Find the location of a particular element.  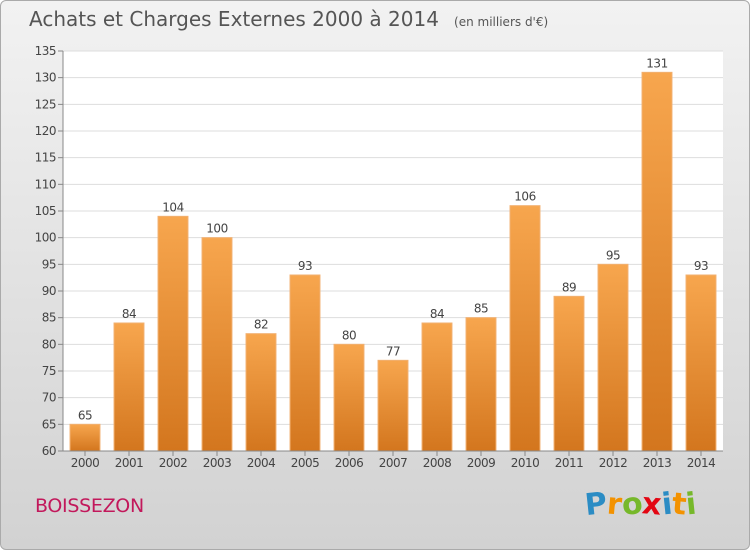

value-label: 77 is located at coordinates (393, 351).